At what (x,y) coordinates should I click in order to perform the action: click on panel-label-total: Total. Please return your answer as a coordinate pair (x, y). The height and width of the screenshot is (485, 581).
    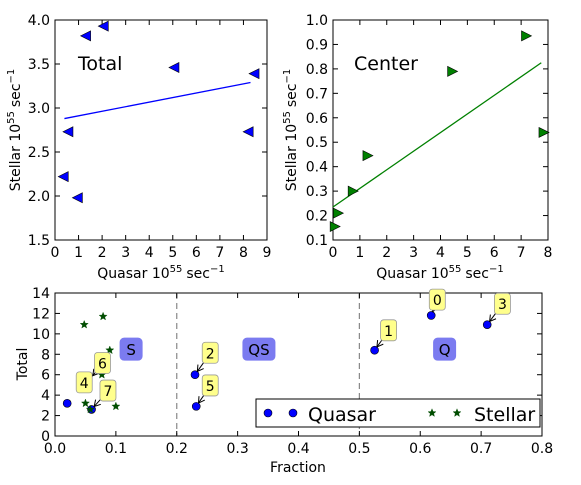
    Looking at the image, I should click on (99, 64).